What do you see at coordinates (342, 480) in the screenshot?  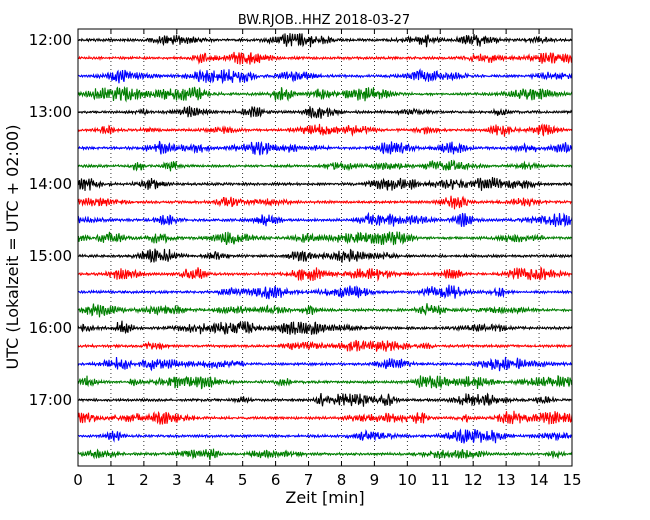 I see `x-tick-label: 8` at bounding box center [342, 480].